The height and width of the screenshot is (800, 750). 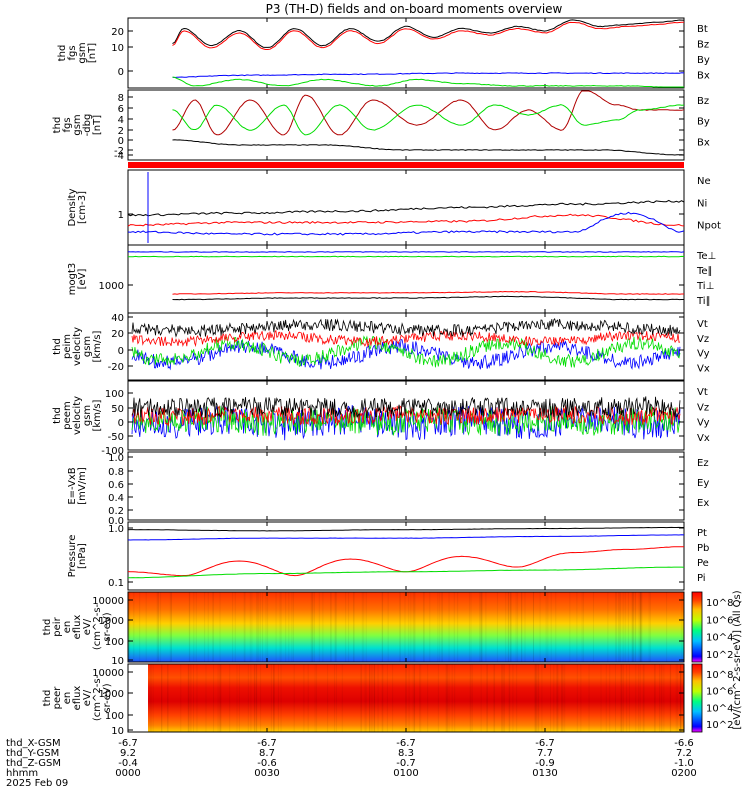 What do you see at coordinates (121, 120) in the screenshot?
I see `y-tick-label: 4` at bounding box center [121, 120].